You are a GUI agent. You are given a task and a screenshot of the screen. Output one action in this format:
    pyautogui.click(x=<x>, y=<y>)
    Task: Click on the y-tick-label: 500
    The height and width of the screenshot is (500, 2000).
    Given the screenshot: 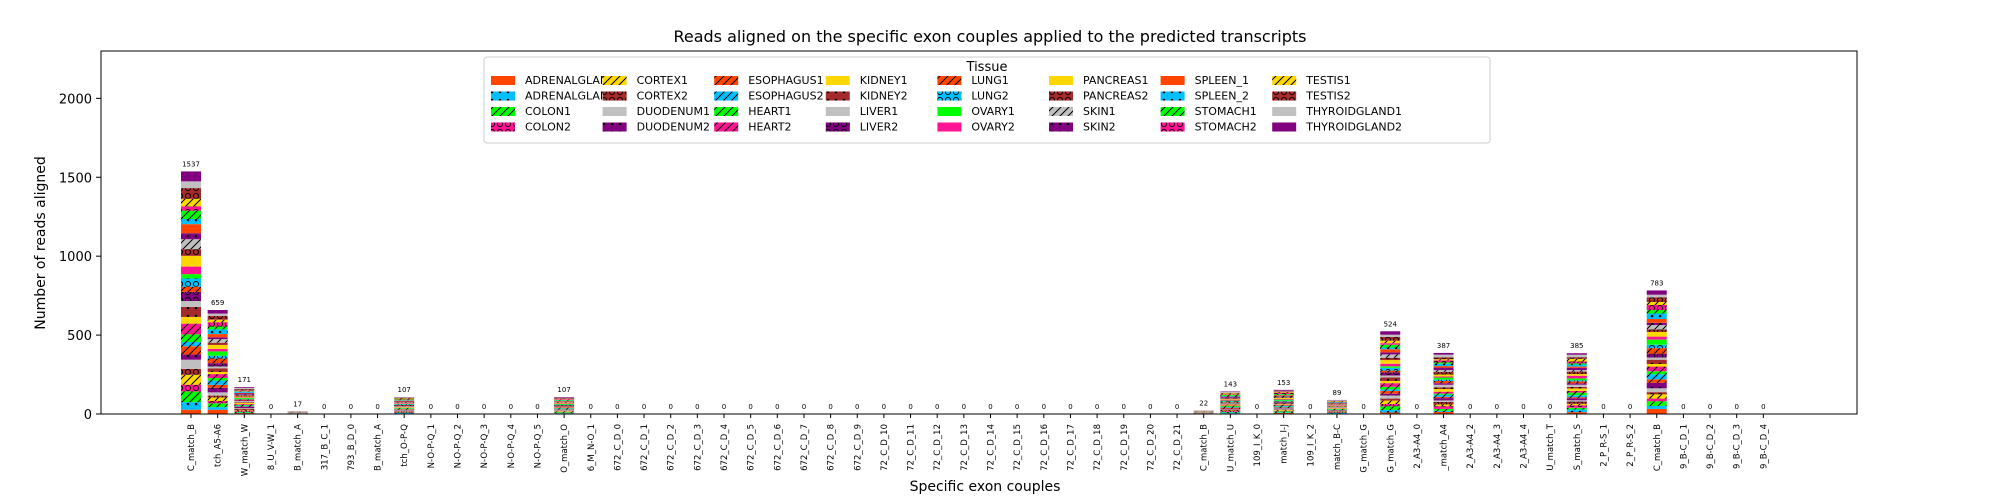 What is the action you would take?
    pyautogui.click(x=79, y=336)
    